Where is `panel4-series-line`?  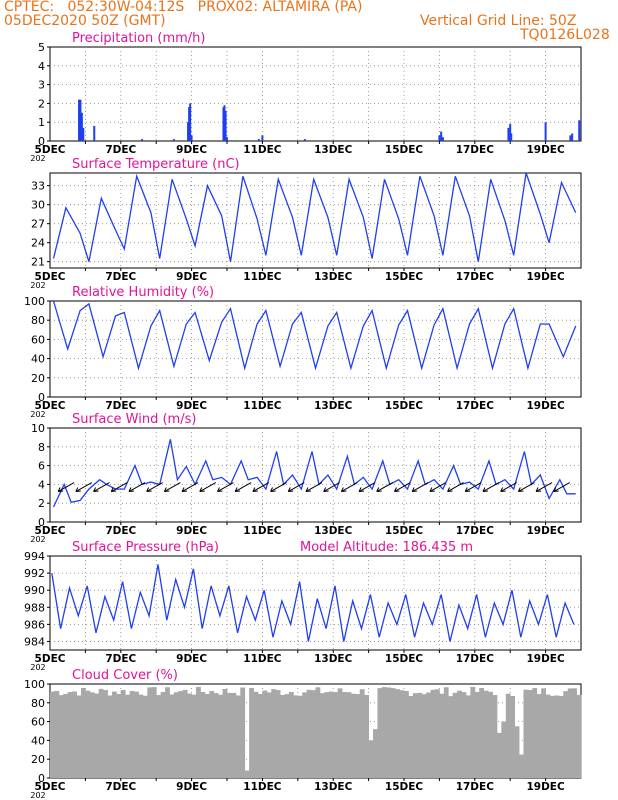
panel4-series-line is located at coordinates (314, 473).